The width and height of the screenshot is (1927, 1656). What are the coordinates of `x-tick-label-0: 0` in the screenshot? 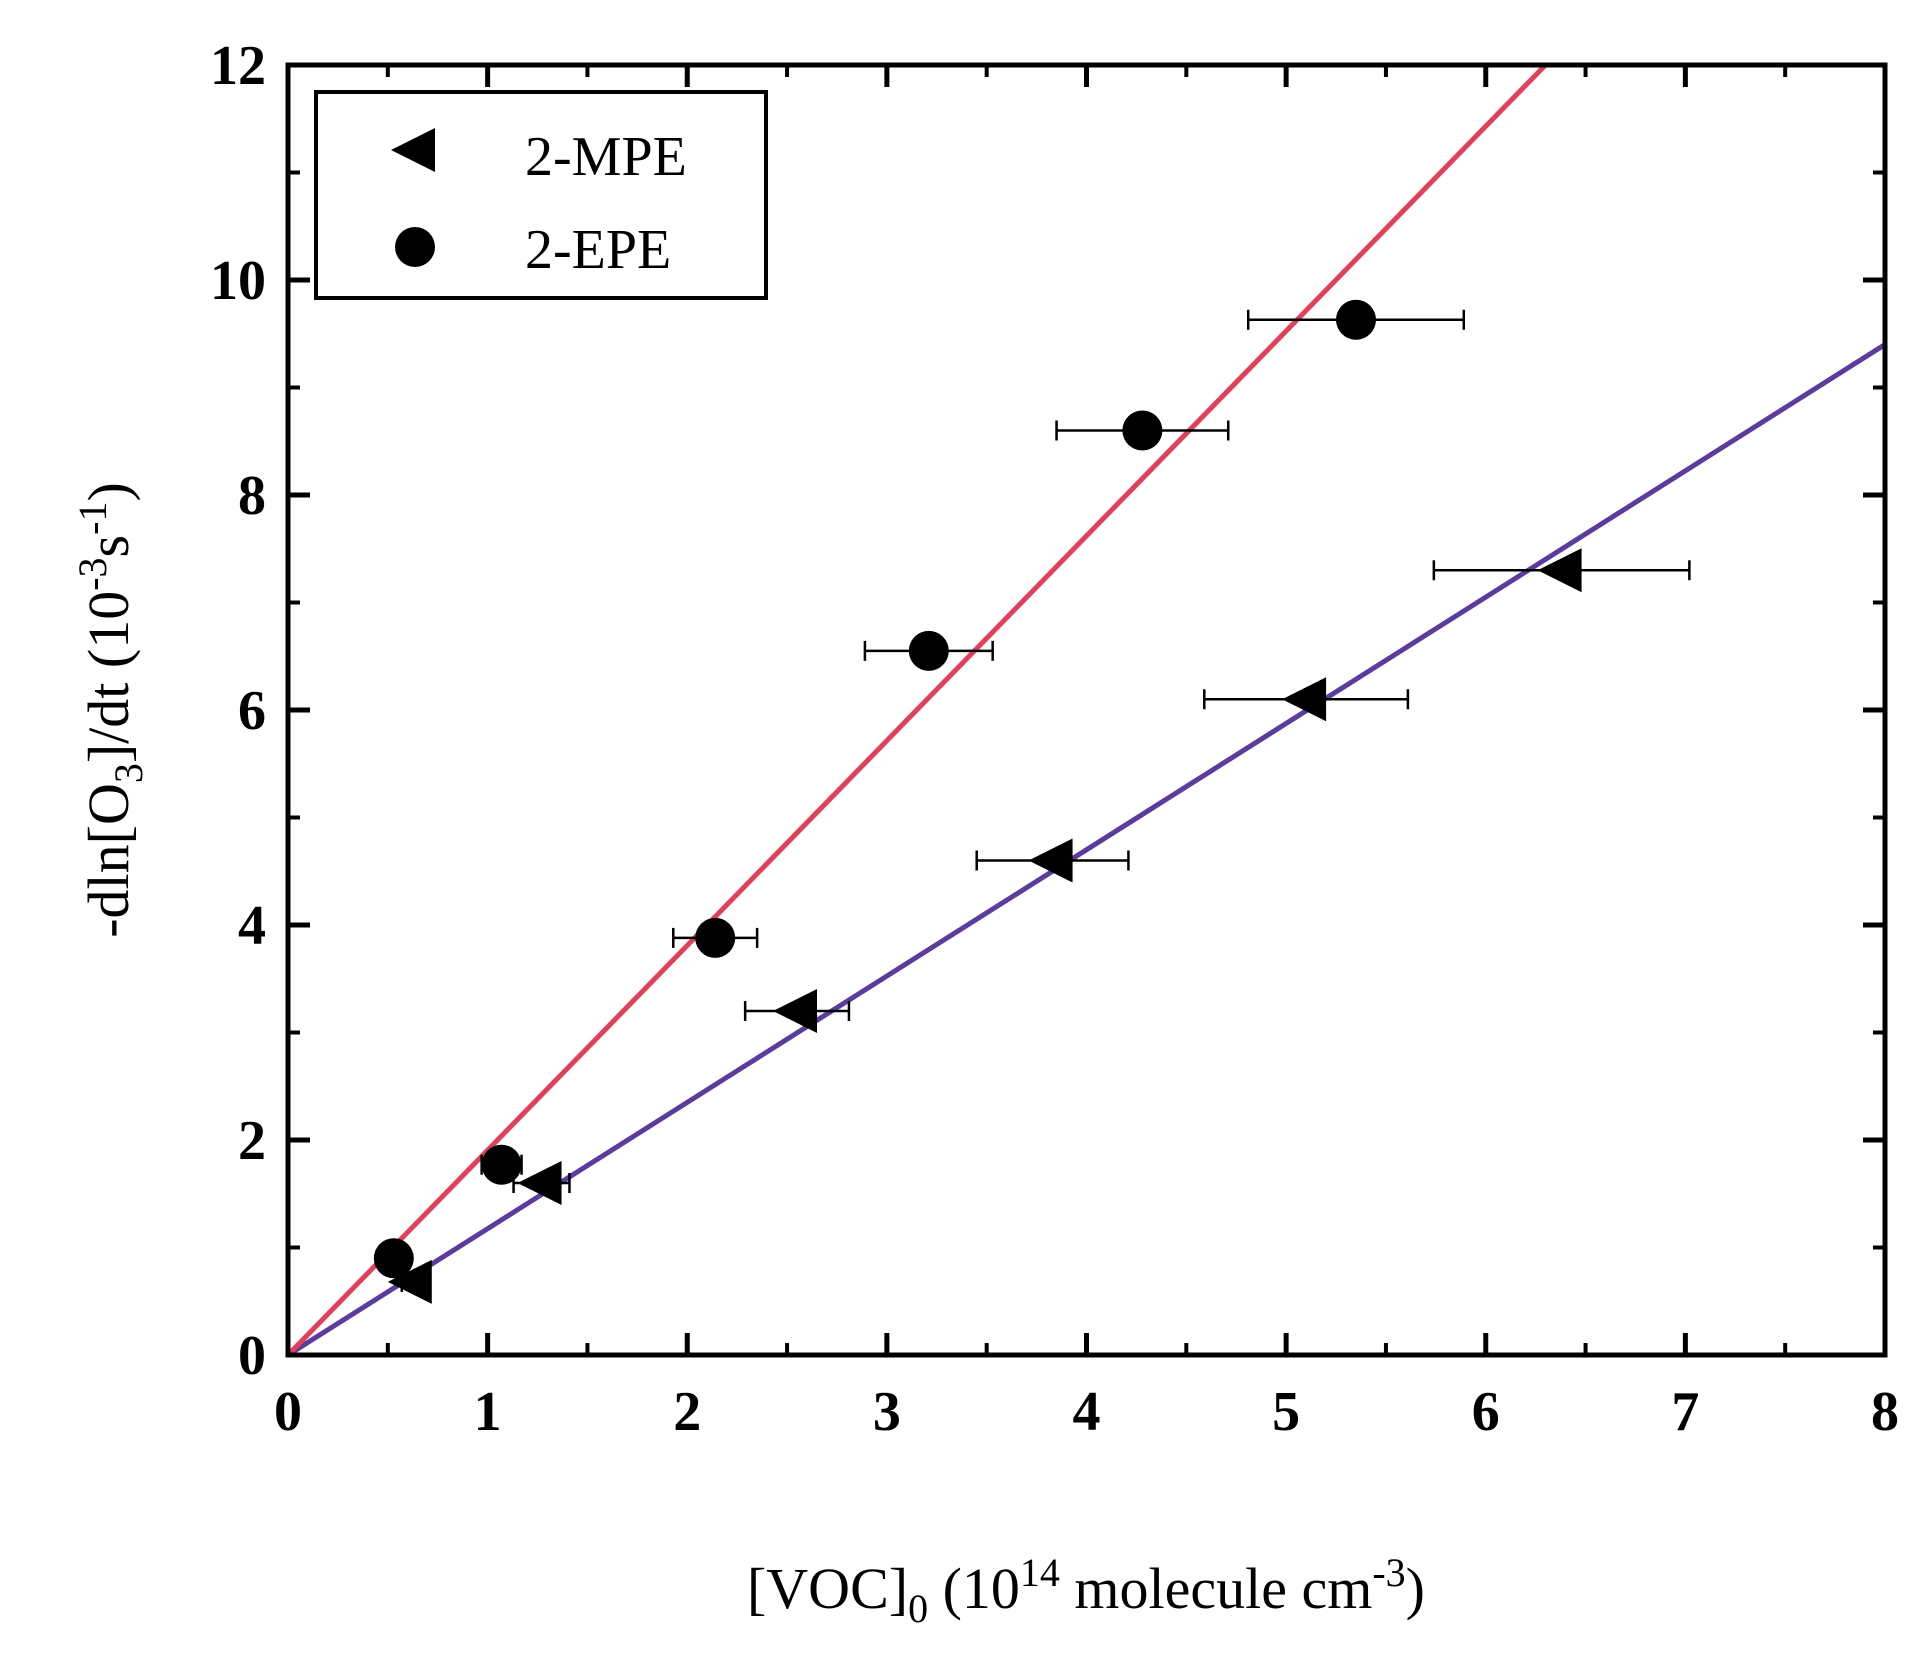 It's located at (288, 1412).